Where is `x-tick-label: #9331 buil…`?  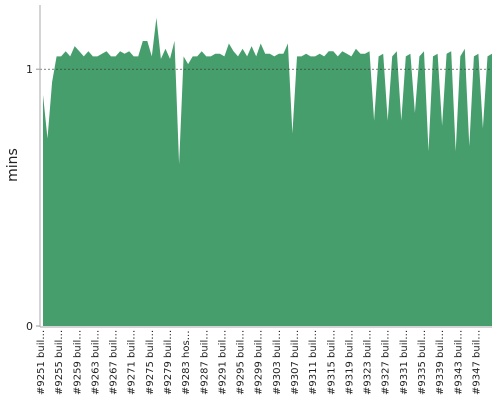 x-tick-label: #9331 buil… is located at coordinates (404, 362).